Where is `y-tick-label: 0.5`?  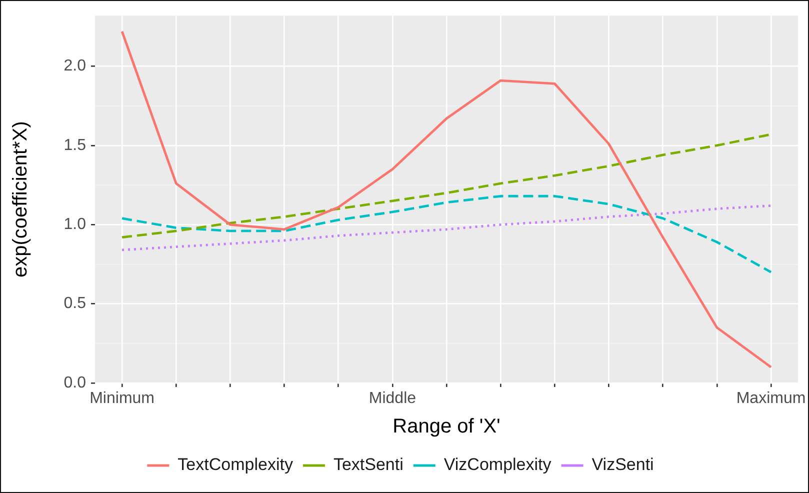
y-tick-label: 0.5 is located at coordinates (75, 303).